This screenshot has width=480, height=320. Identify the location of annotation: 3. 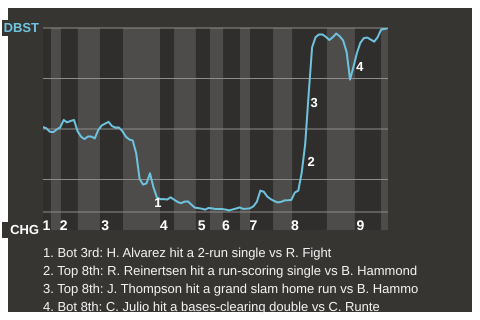
(314, 102).